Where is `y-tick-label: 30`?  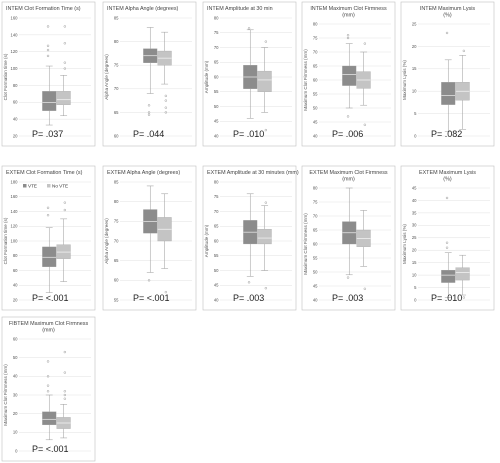
y-tick-label: 30 is located at coordinates (414, 225).